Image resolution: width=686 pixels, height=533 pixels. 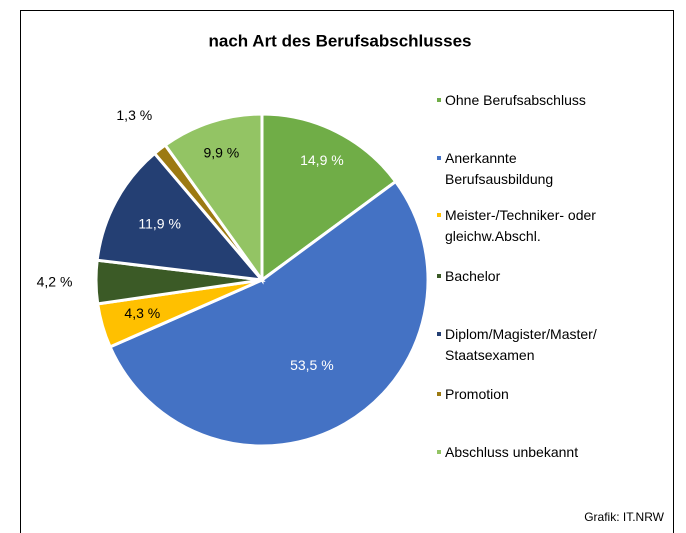 I want to click on data-label: 11,9 %, so click(x=159, y=224).